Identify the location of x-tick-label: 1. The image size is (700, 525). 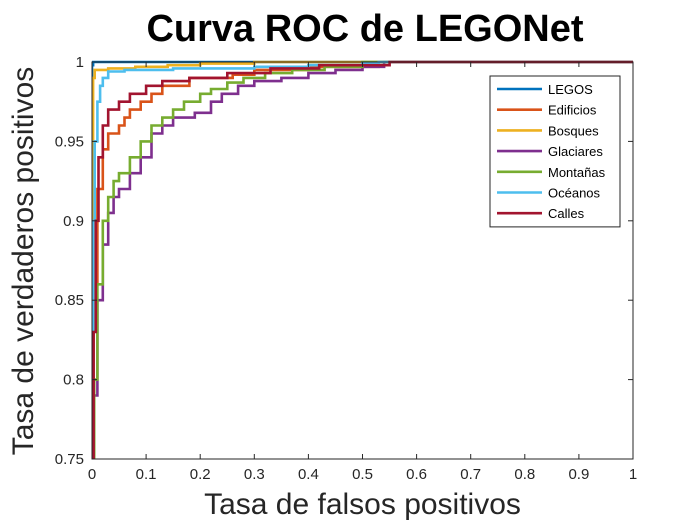
(633, 474).